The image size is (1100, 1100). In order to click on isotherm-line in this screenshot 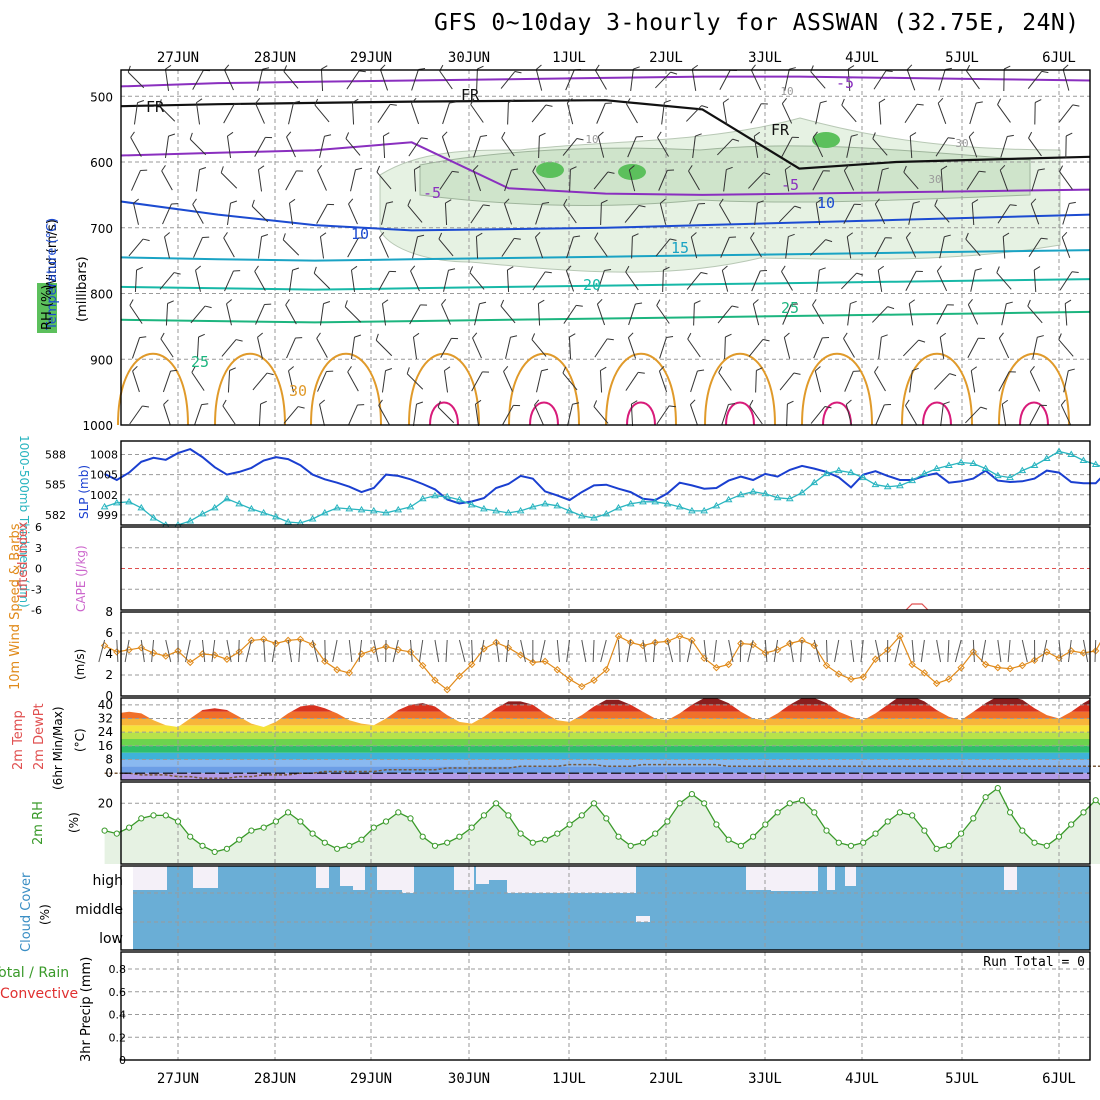, I will do `click(605, 134)`.